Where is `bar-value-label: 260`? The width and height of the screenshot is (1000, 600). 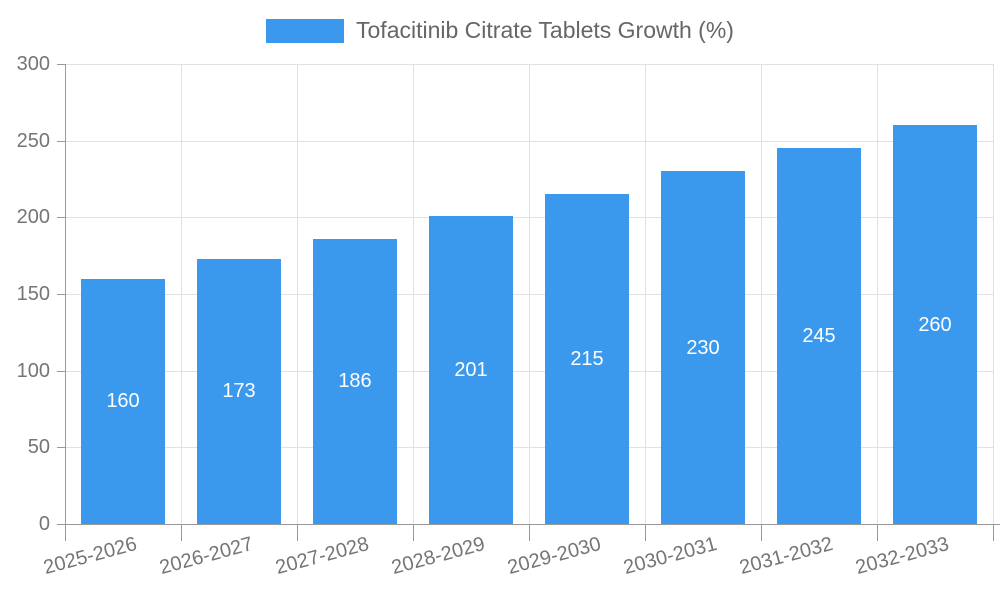
bar-value-label: 260 is located at coordinates (935, 324).